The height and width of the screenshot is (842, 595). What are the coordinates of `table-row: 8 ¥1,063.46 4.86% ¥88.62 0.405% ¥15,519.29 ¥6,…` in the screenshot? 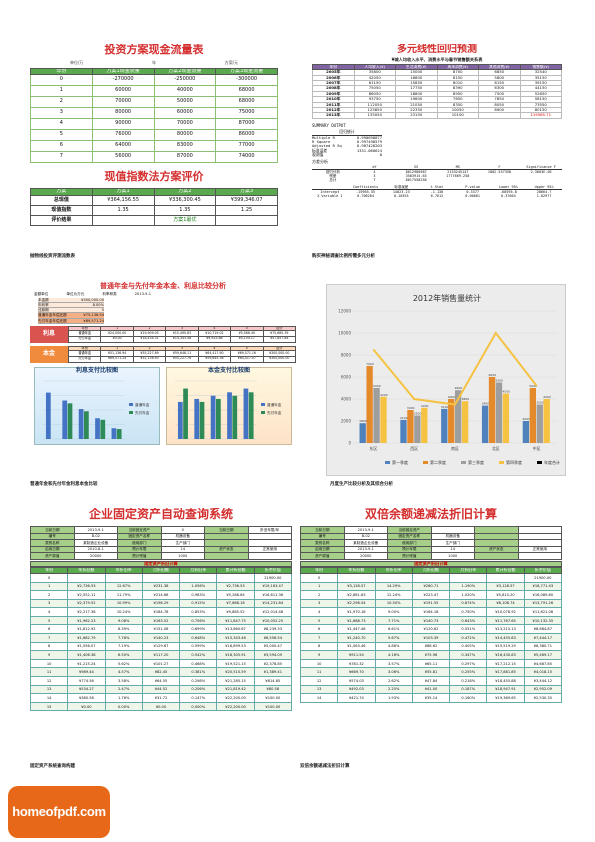 It's located at (431, 646).